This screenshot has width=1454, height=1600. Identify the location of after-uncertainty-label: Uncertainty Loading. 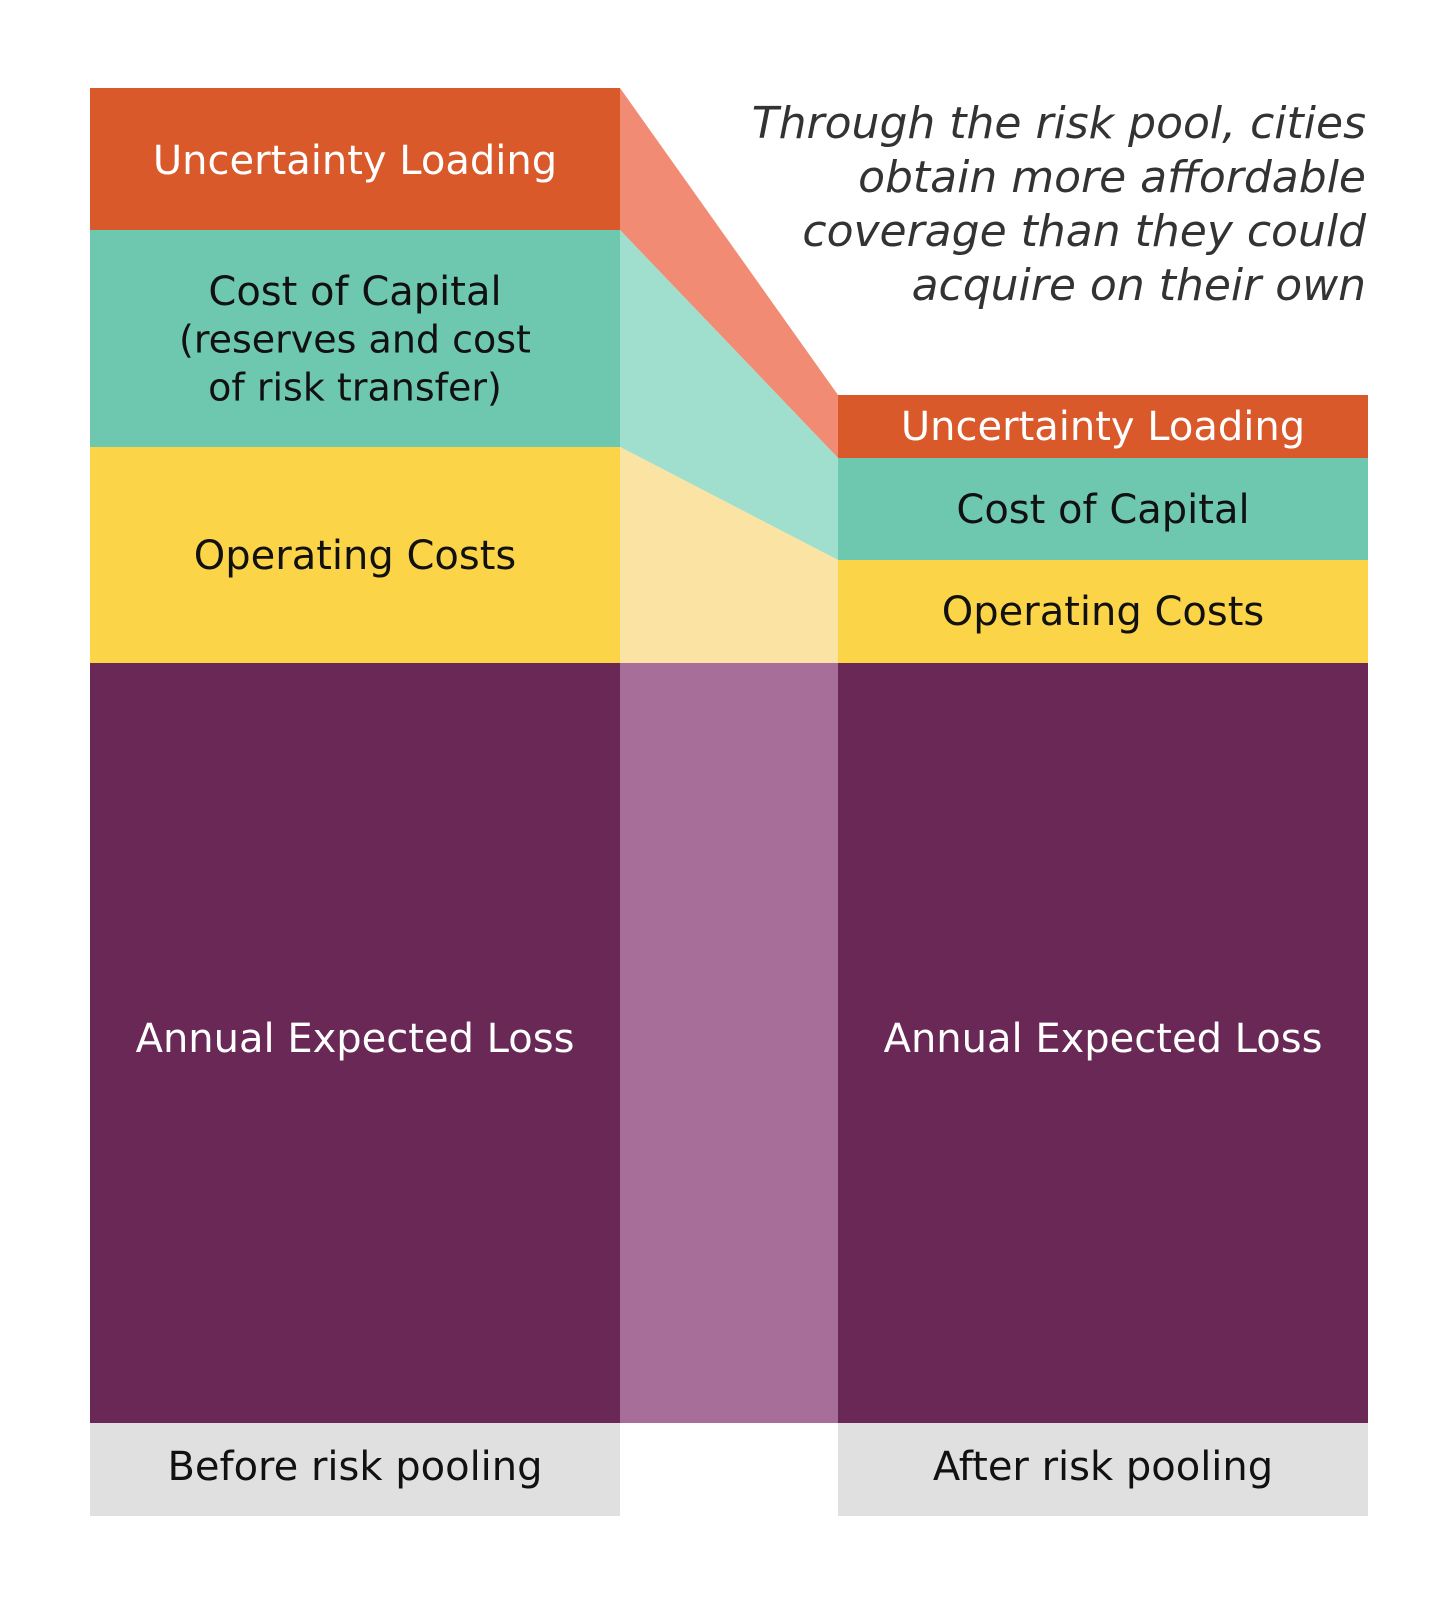
(1103, 427).